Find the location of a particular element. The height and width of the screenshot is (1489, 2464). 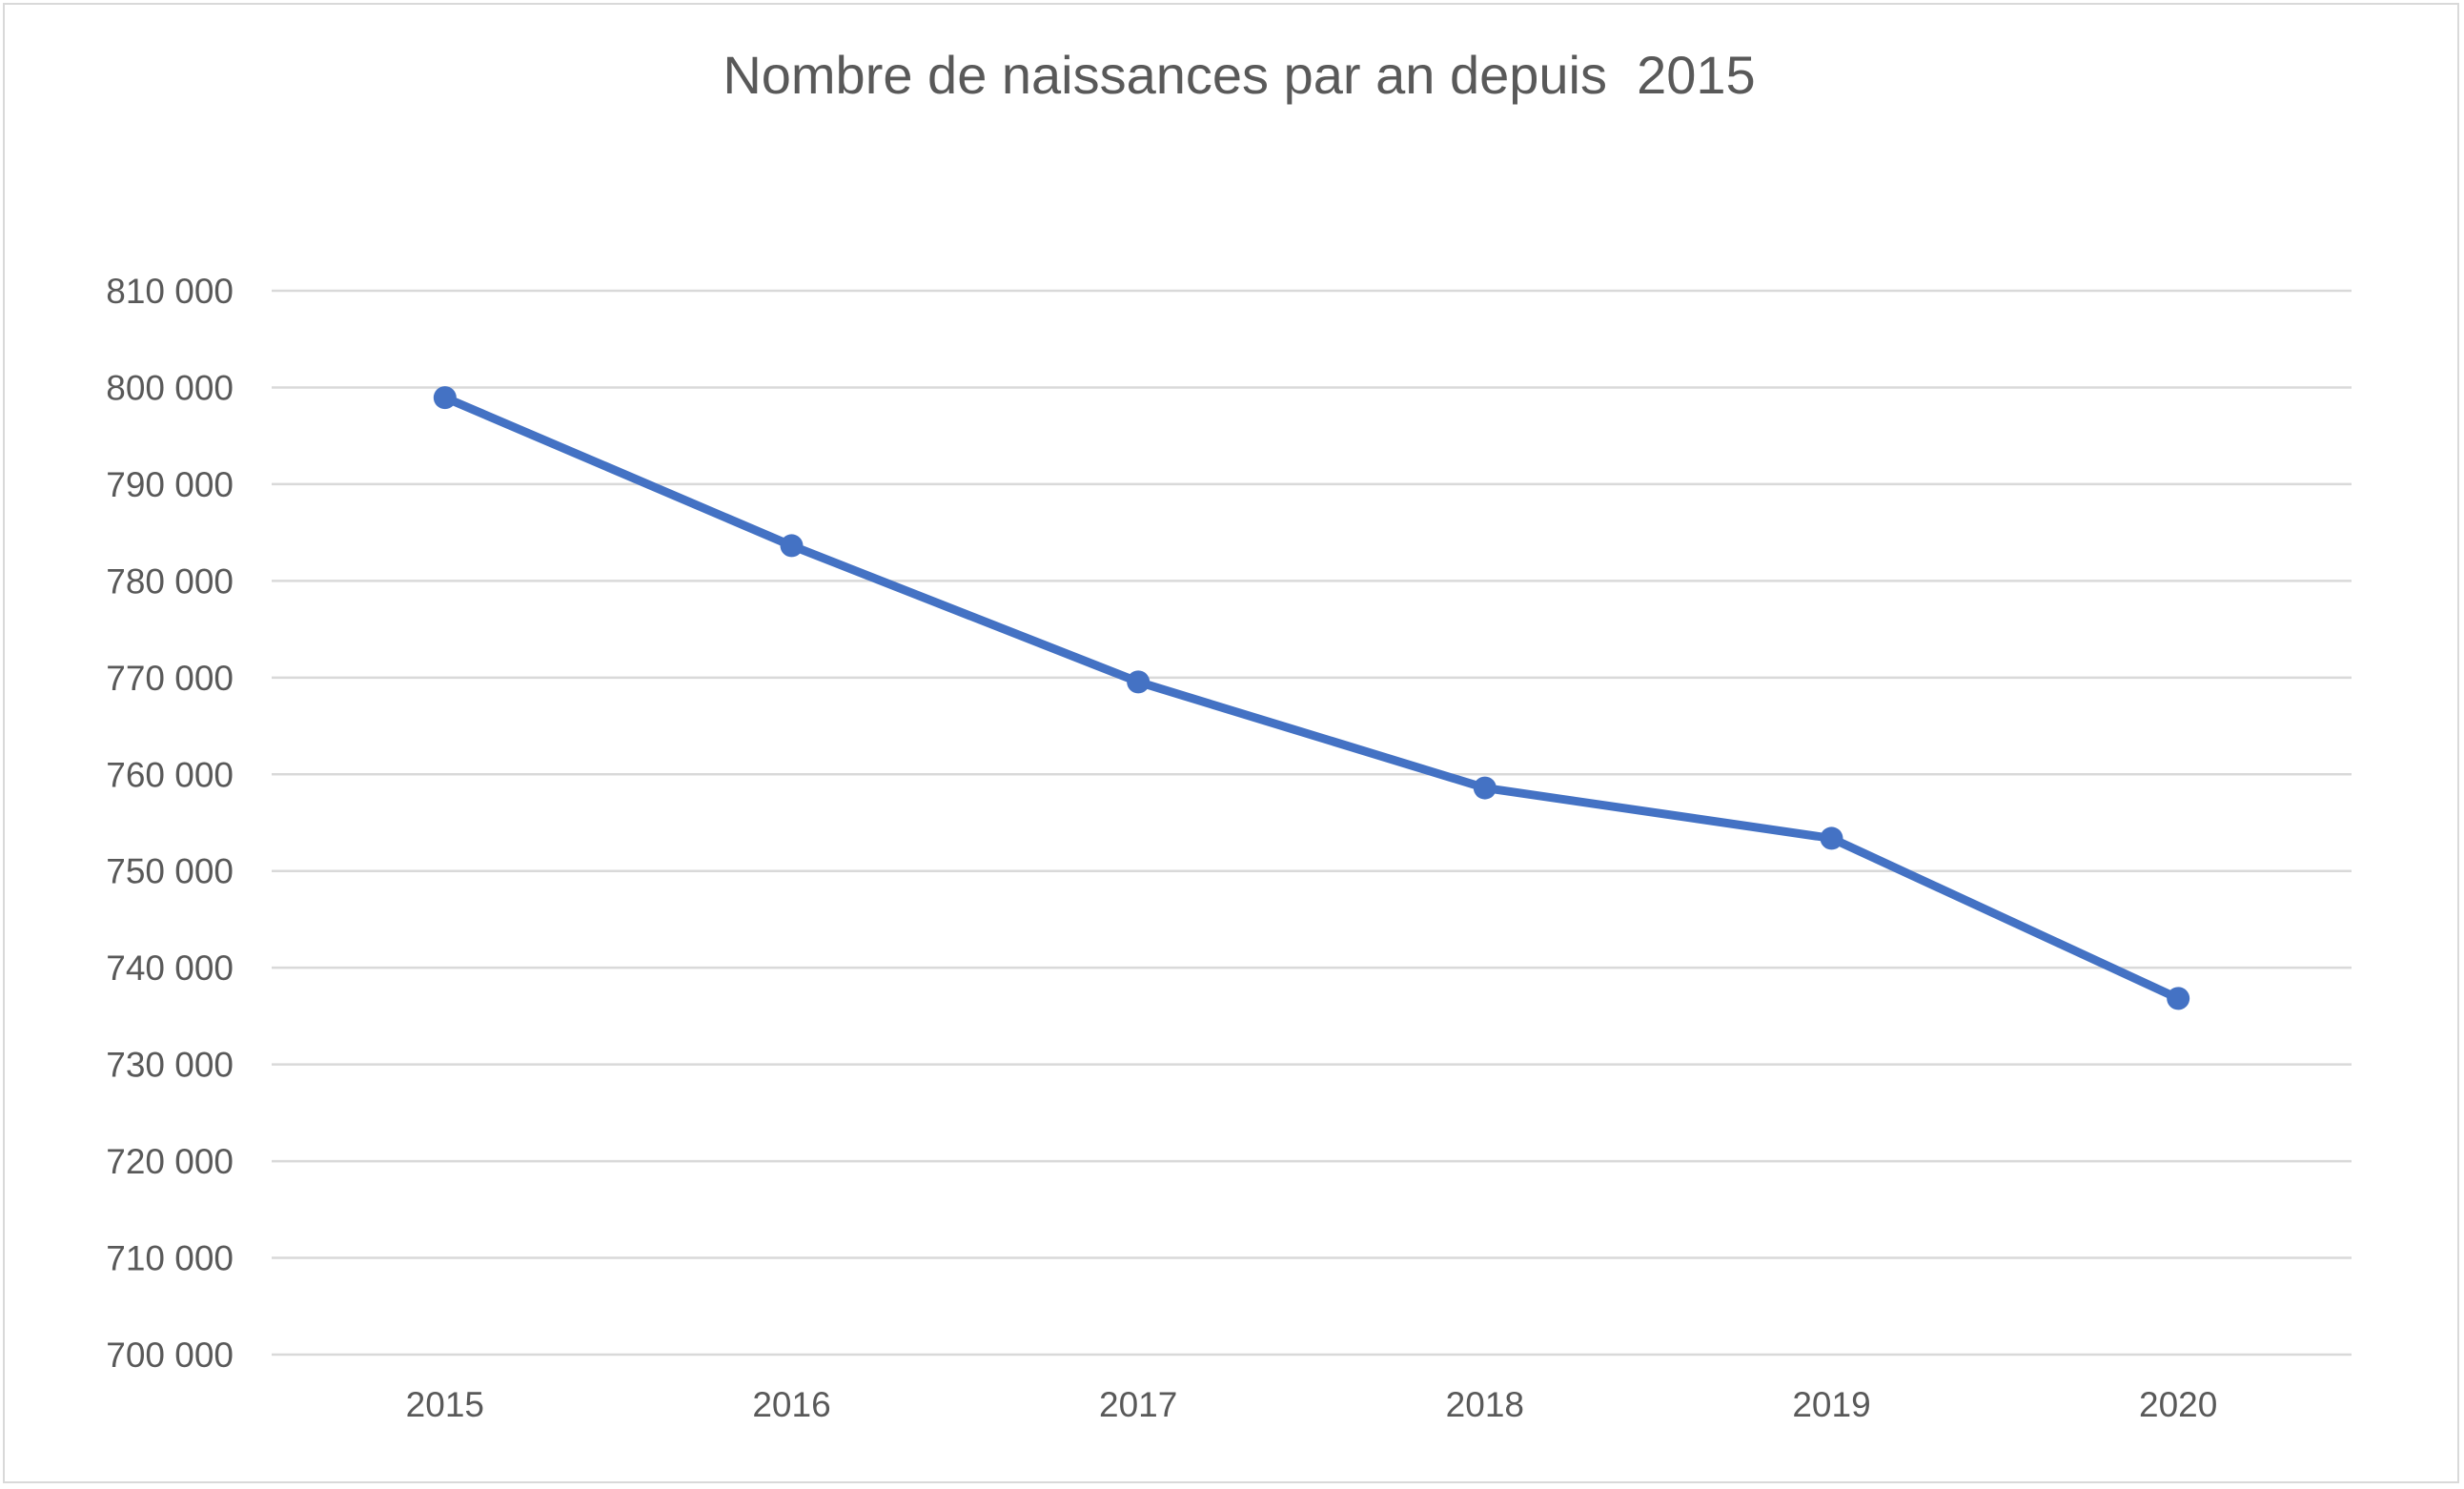

y-tick-label: 730 000 is located at coordinates (170, 1065).